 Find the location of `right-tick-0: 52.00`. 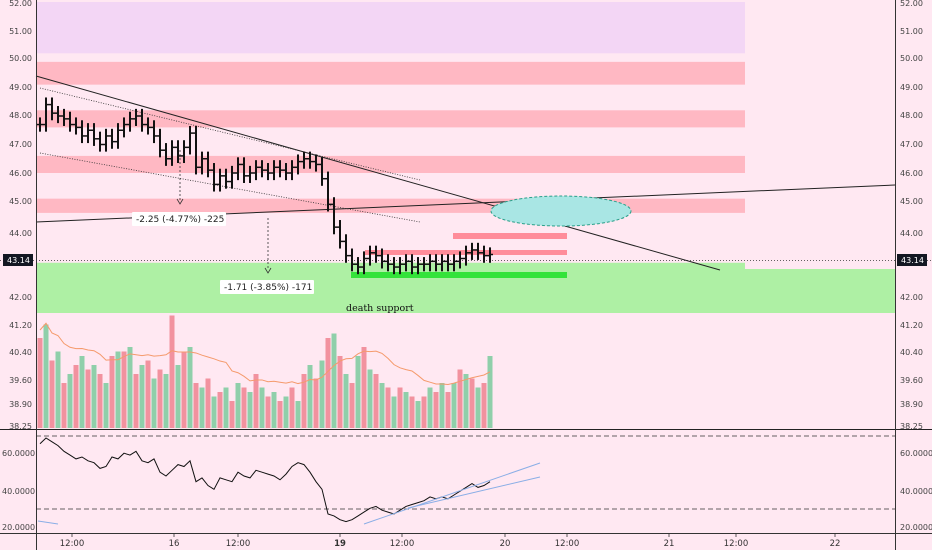

right-tick-0: 52.00 is located at coordinates (911, 4).